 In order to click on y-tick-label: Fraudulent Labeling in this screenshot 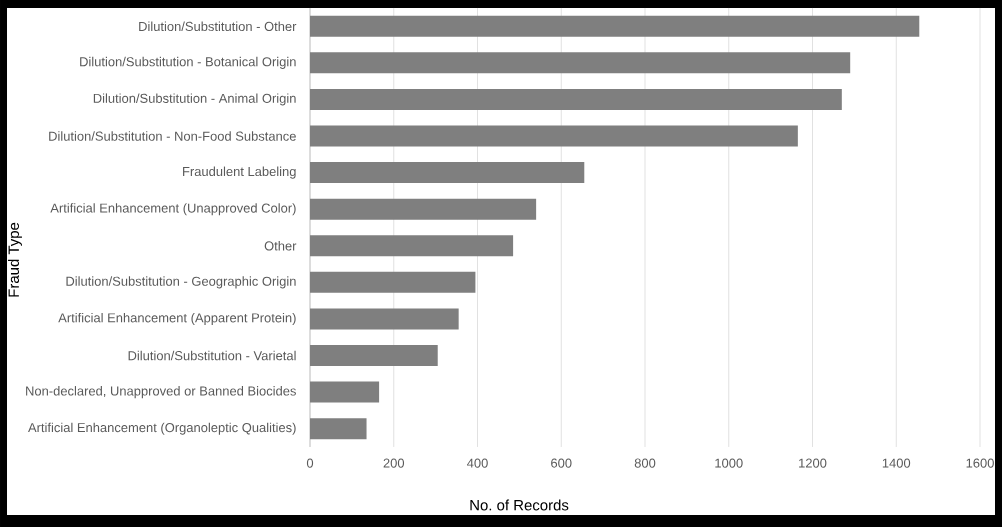, I will do `click(239, 172)`.